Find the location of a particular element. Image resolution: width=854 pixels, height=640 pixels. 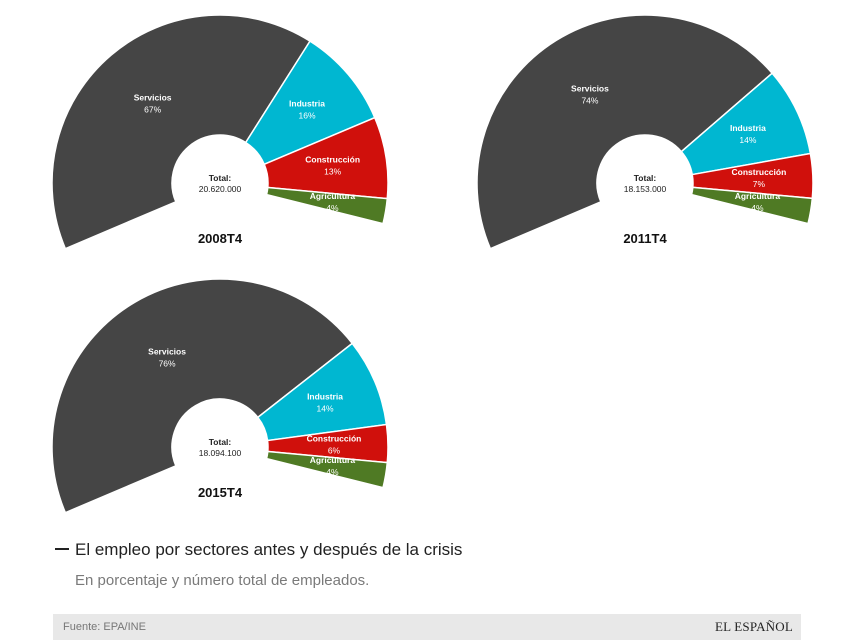

chart-title: 2011T4 is located at coordinates (645, 238).